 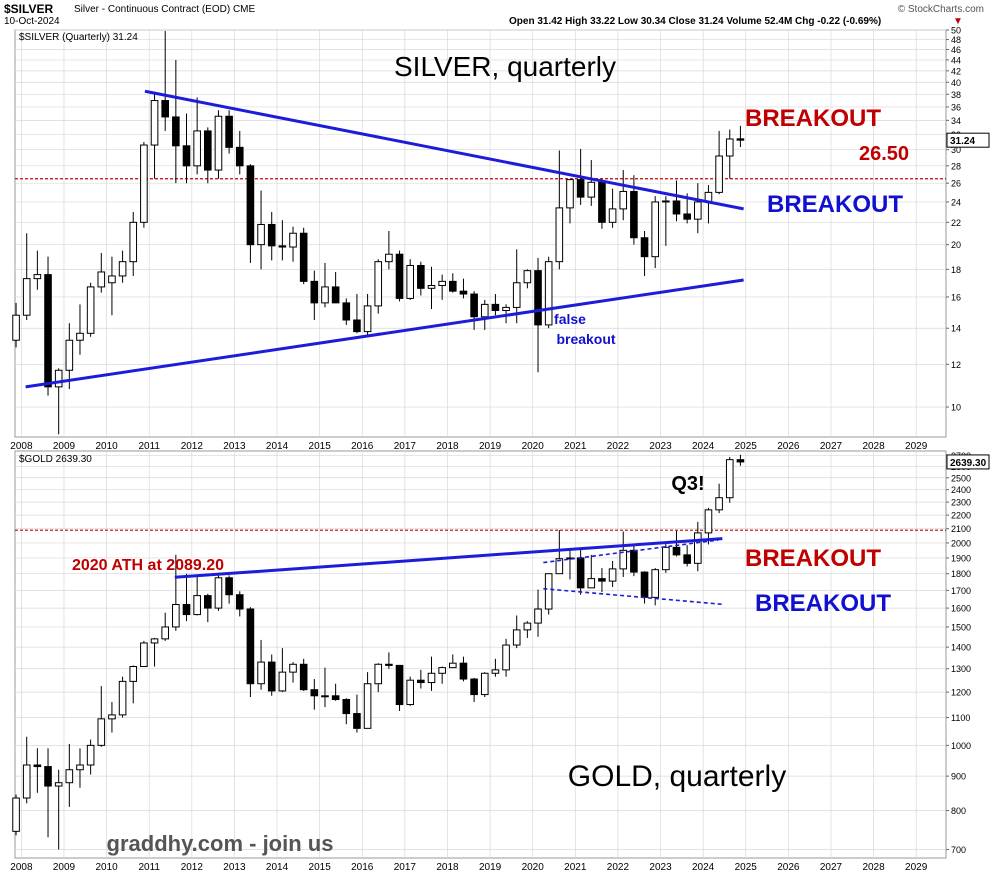 What do you see at coordinates (703, 867) in the screenshot?
I see `x-tick-label: 2024` at bounding box center [703, 867].